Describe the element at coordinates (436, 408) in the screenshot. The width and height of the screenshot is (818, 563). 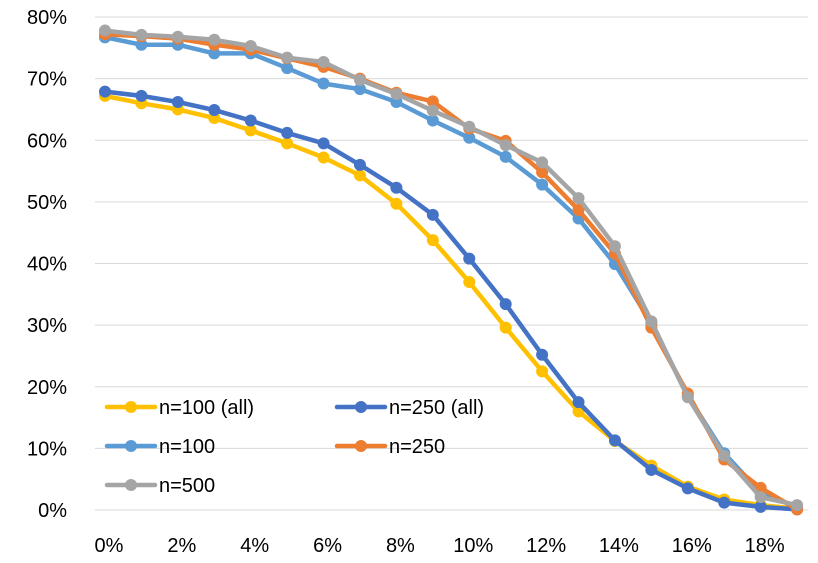
I see `legend-label: n=250 (all)` at that location.